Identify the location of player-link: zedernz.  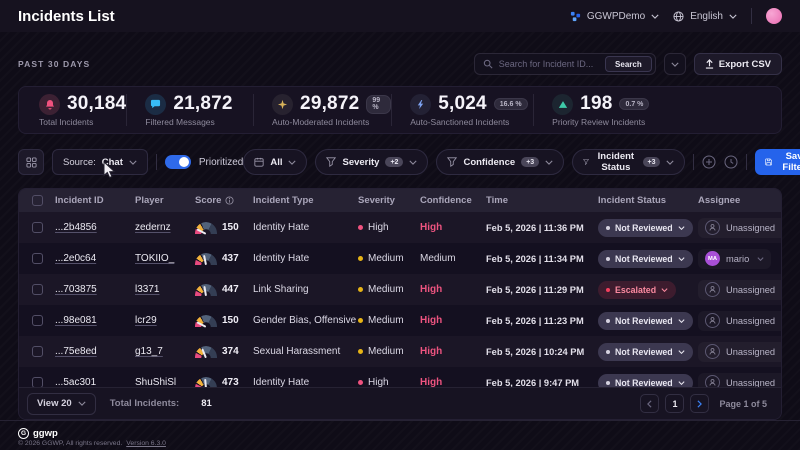
(153, 227).